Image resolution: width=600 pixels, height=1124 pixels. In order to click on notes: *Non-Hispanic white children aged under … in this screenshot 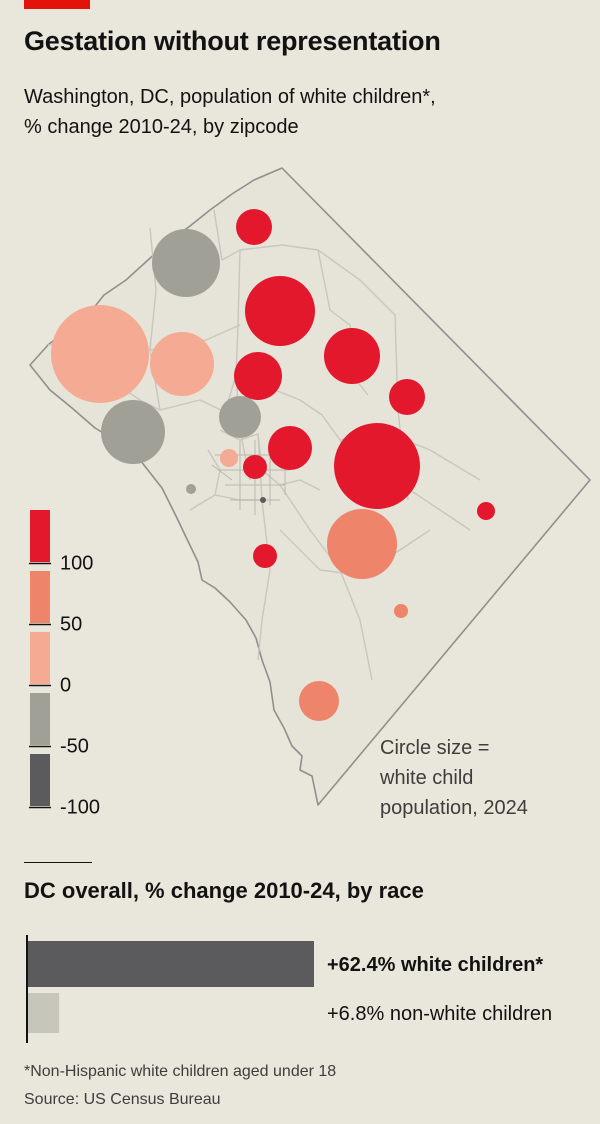, I will do `click(180, 1086)`.